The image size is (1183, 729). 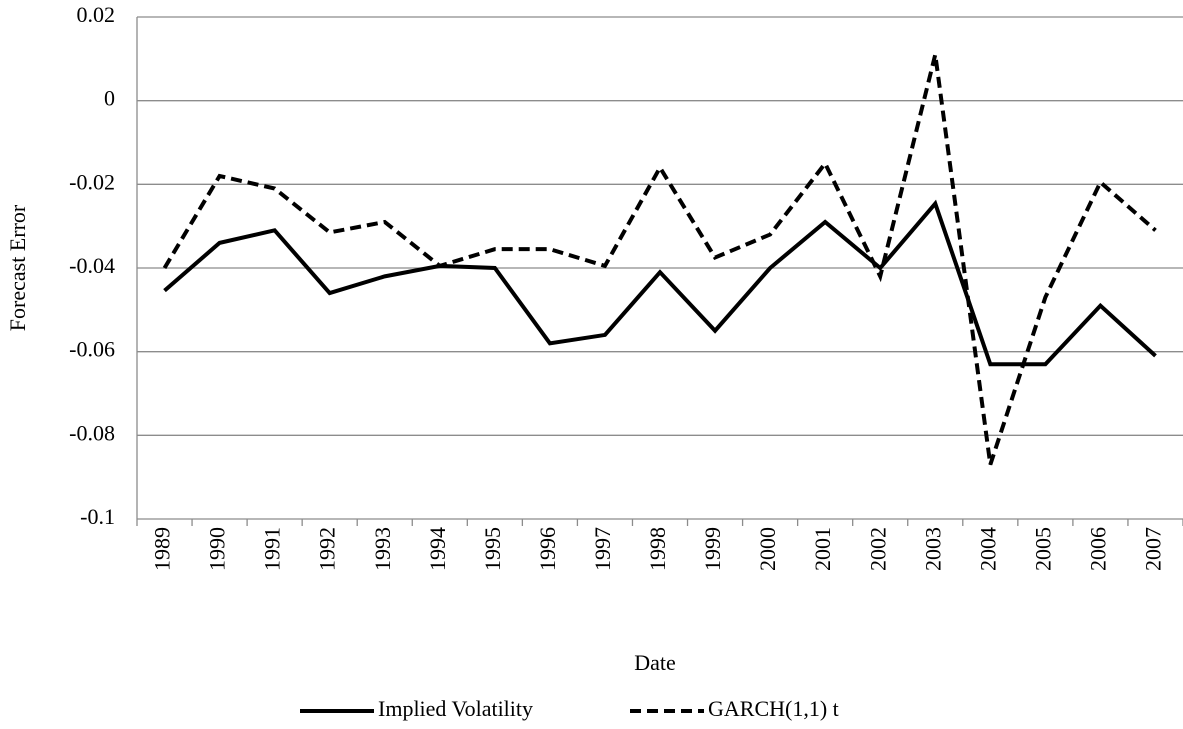 I want to click on y-tick-label: 0, so click(x=109, y=98).